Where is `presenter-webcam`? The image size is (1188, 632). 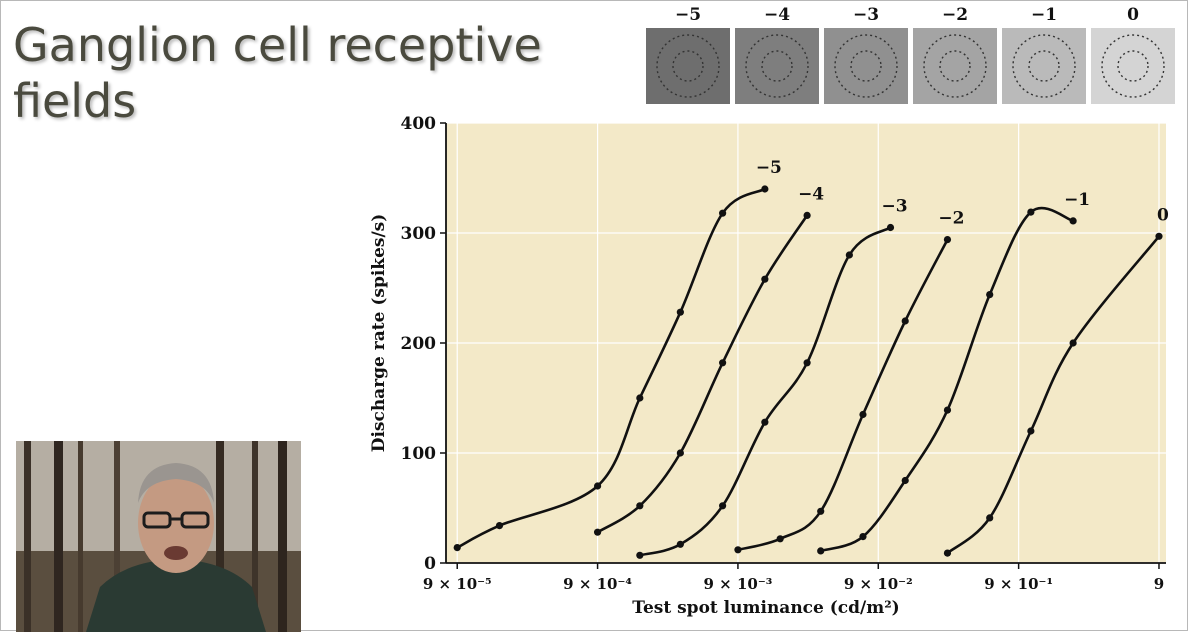 presenter-webcam is located at coordinates (158, 536).